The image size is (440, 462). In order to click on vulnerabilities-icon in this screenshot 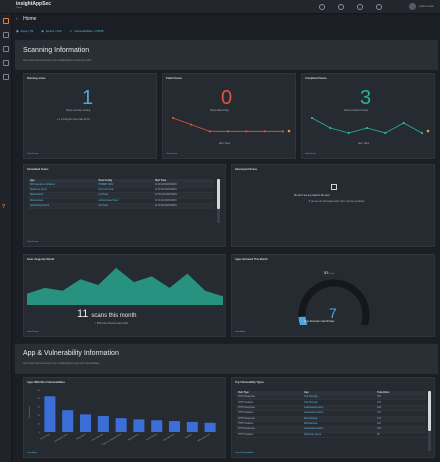, I will do `click(6, 63)`.